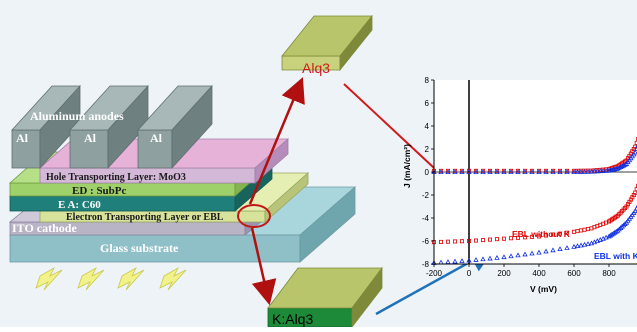 The height and width of the screenshot is (332, 637). What do you see at coordinates (145, 217) in the screenshot?
I see `etl-label: Electron Transporting Layer or EBL` at bounding box center [145, 217].